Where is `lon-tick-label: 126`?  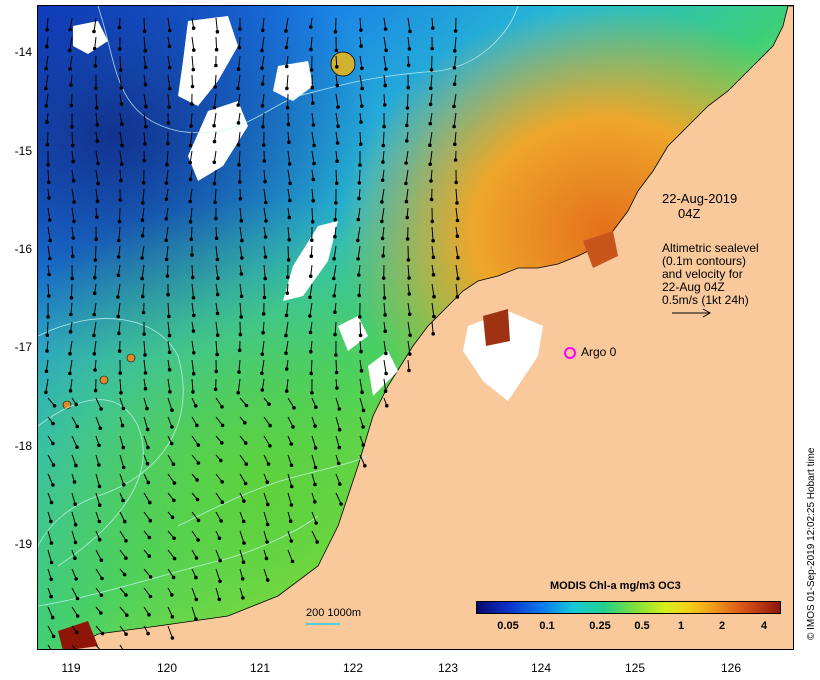
lon-tick-label: 126 is located at coordinates (731, 668).